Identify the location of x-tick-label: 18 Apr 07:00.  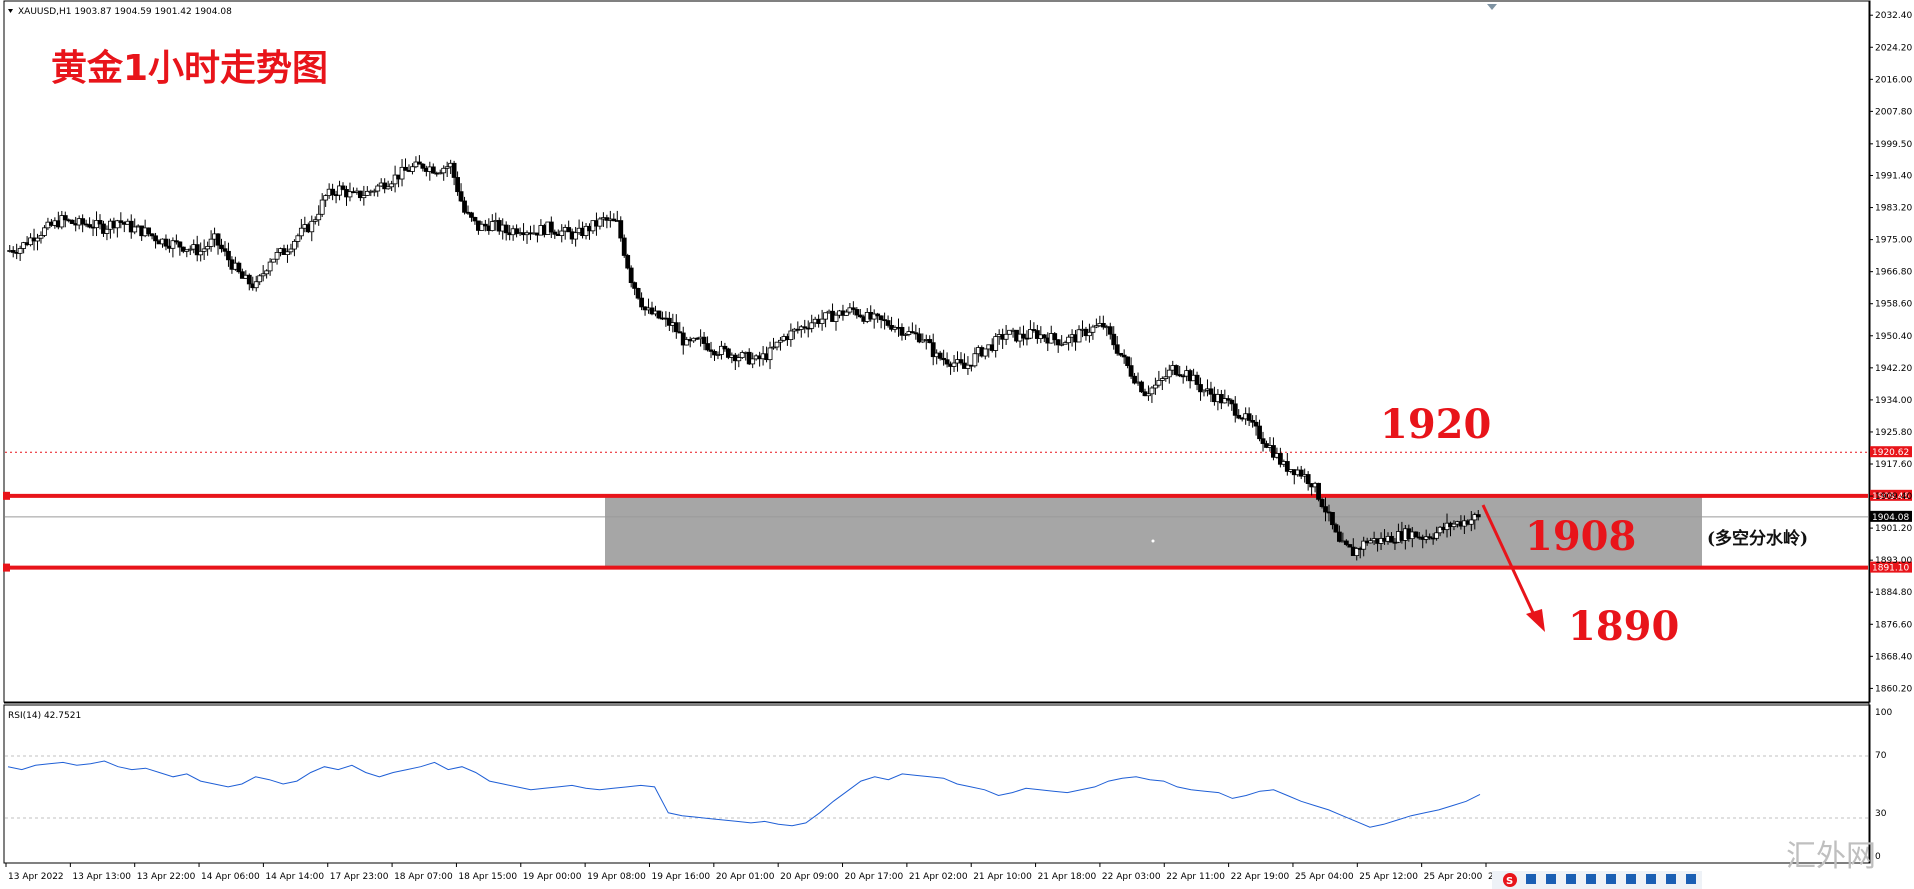
(423, 877).